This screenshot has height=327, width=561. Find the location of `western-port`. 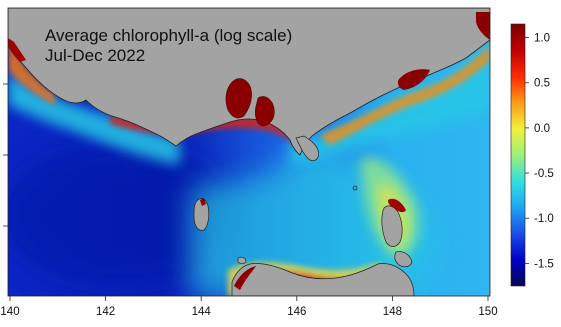

western-port is located at coordinates (265, 111).